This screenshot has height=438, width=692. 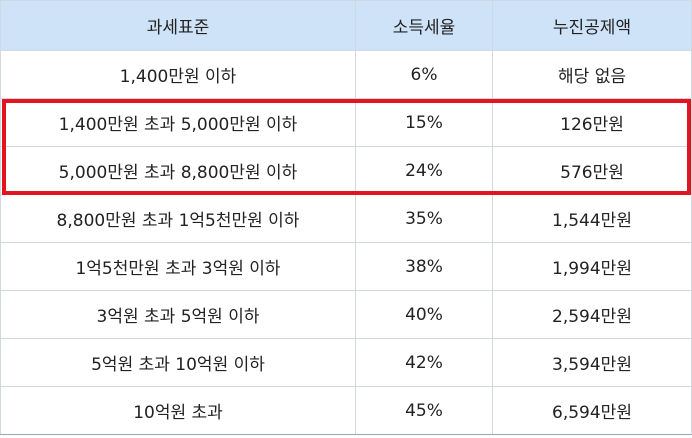 I want to click on table-cell: 576만원, so click(x=592, y=170).